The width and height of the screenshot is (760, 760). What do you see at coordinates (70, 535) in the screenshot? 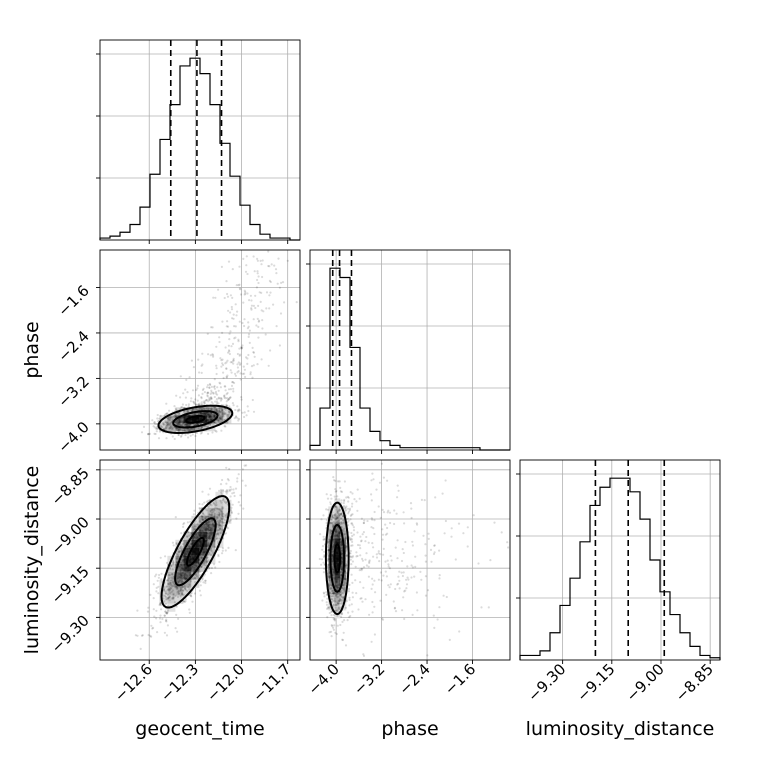
I see `y-tick-label-luminosity_distance: −9.00` at bounding box center [70, 535].